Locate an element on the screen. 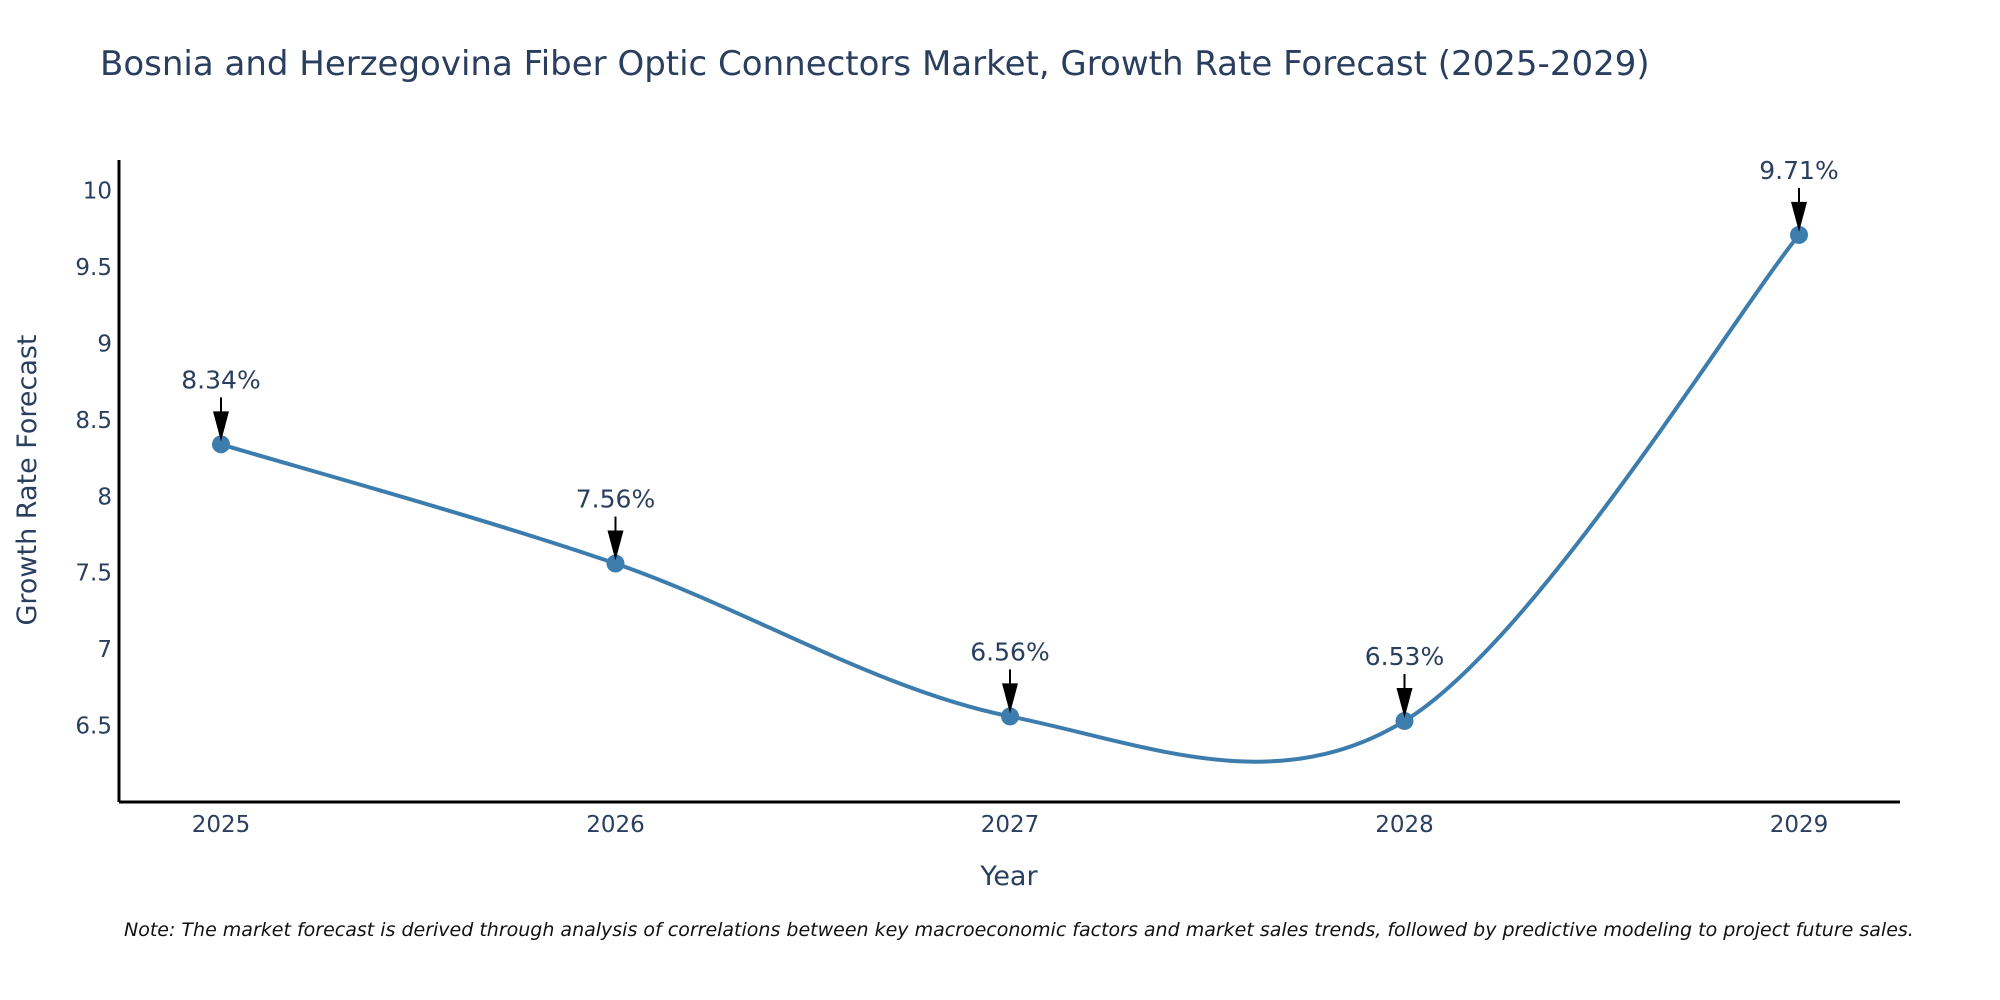 This screenshot has height=1000, width=2000. y-tick-label: 8 is located at coordinates (104, 497).